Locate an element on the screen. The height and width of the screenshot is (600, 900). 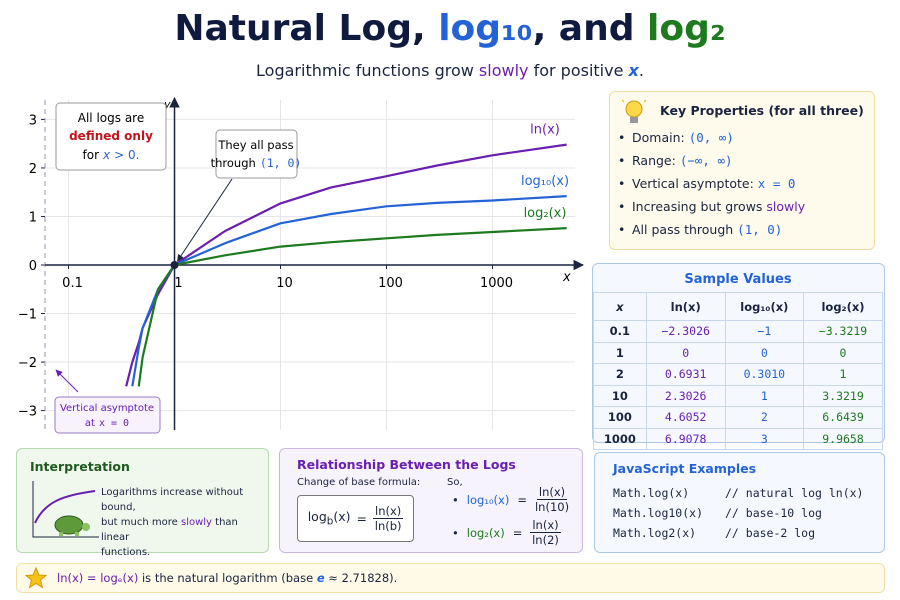
table-row: 1000 6.9078 3 9.9658 is located at coordinates (738, 438).